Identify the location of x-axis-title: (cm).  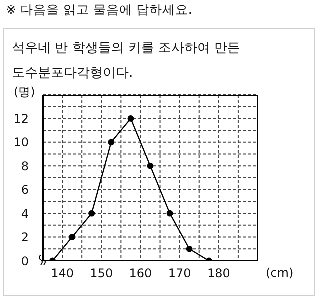
(280, 273).